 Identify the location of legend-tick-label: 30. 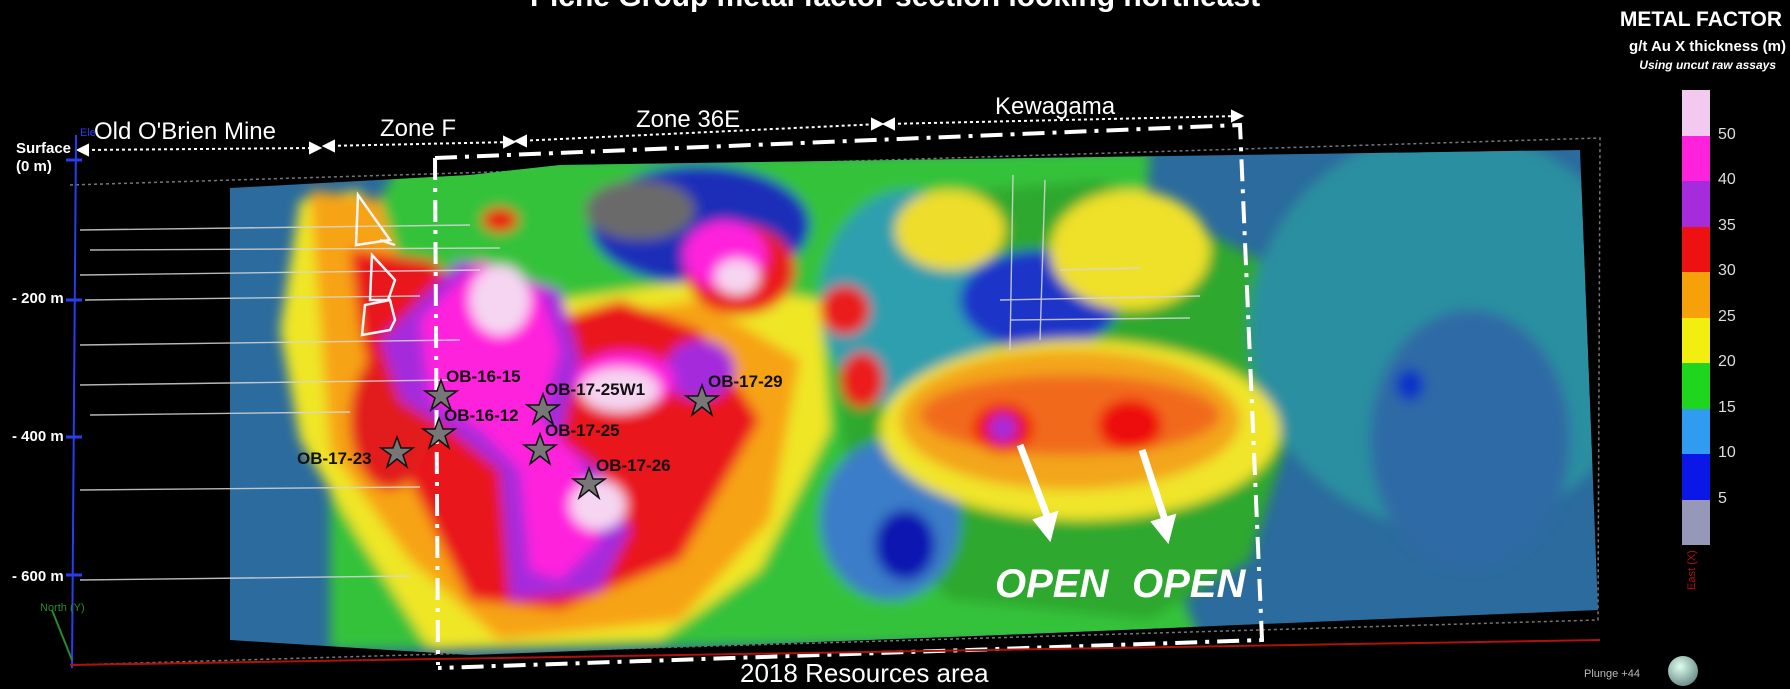
(1727, 270).